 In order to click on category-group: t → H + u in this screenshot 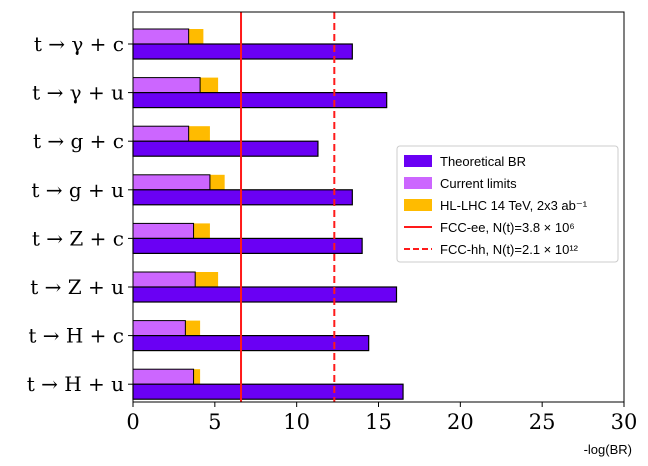, I will do `click(215, 384)`.